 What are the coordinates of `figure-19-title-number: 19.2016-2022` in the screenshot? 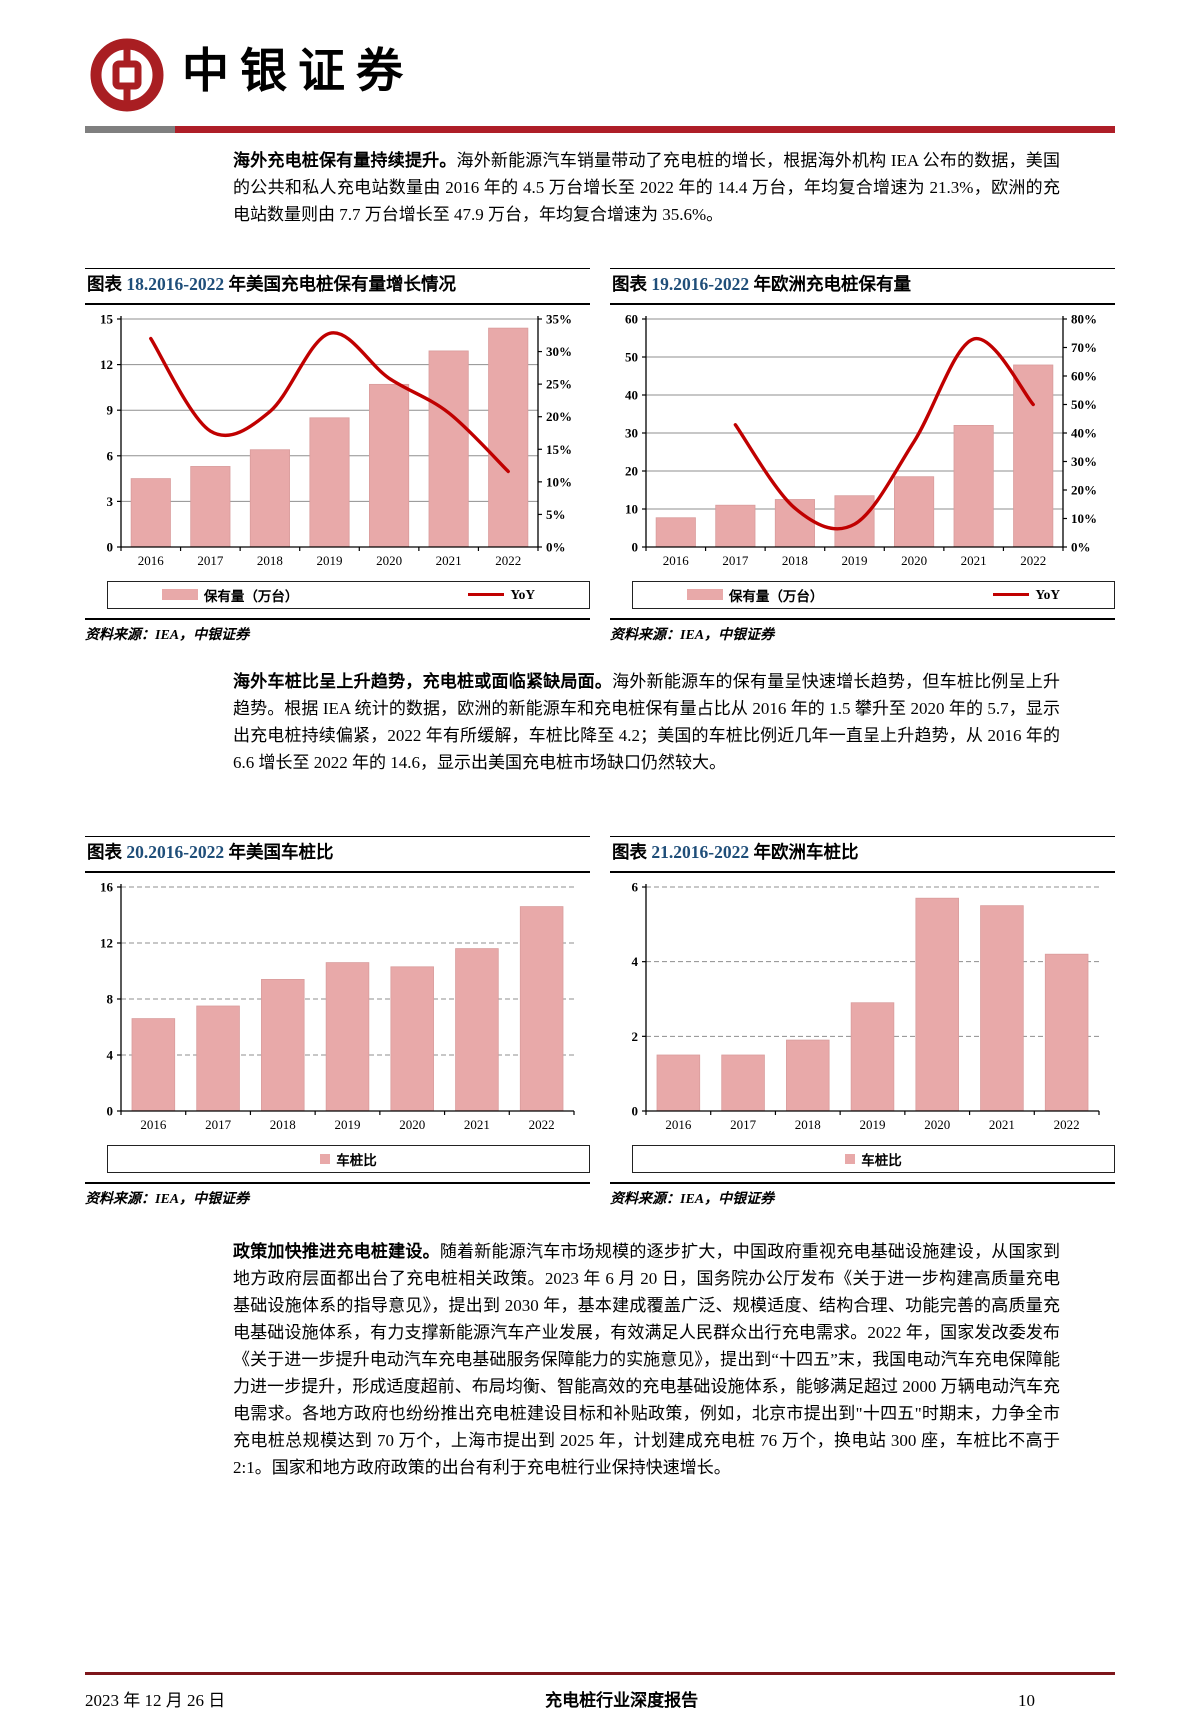 It's located at (700, 284).